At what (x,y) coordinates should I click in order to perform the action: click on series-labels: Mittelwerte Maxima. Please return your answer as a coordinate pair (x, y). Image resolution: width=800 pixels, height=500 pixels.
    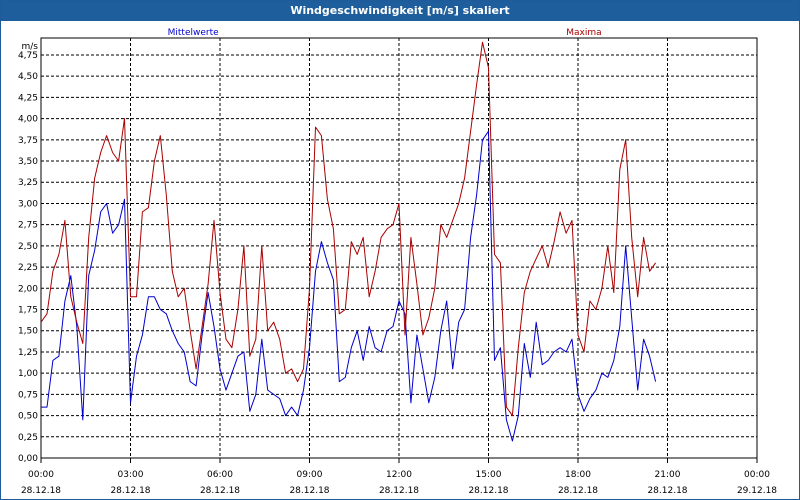
    Looking at the image, I should click on (385, 33).